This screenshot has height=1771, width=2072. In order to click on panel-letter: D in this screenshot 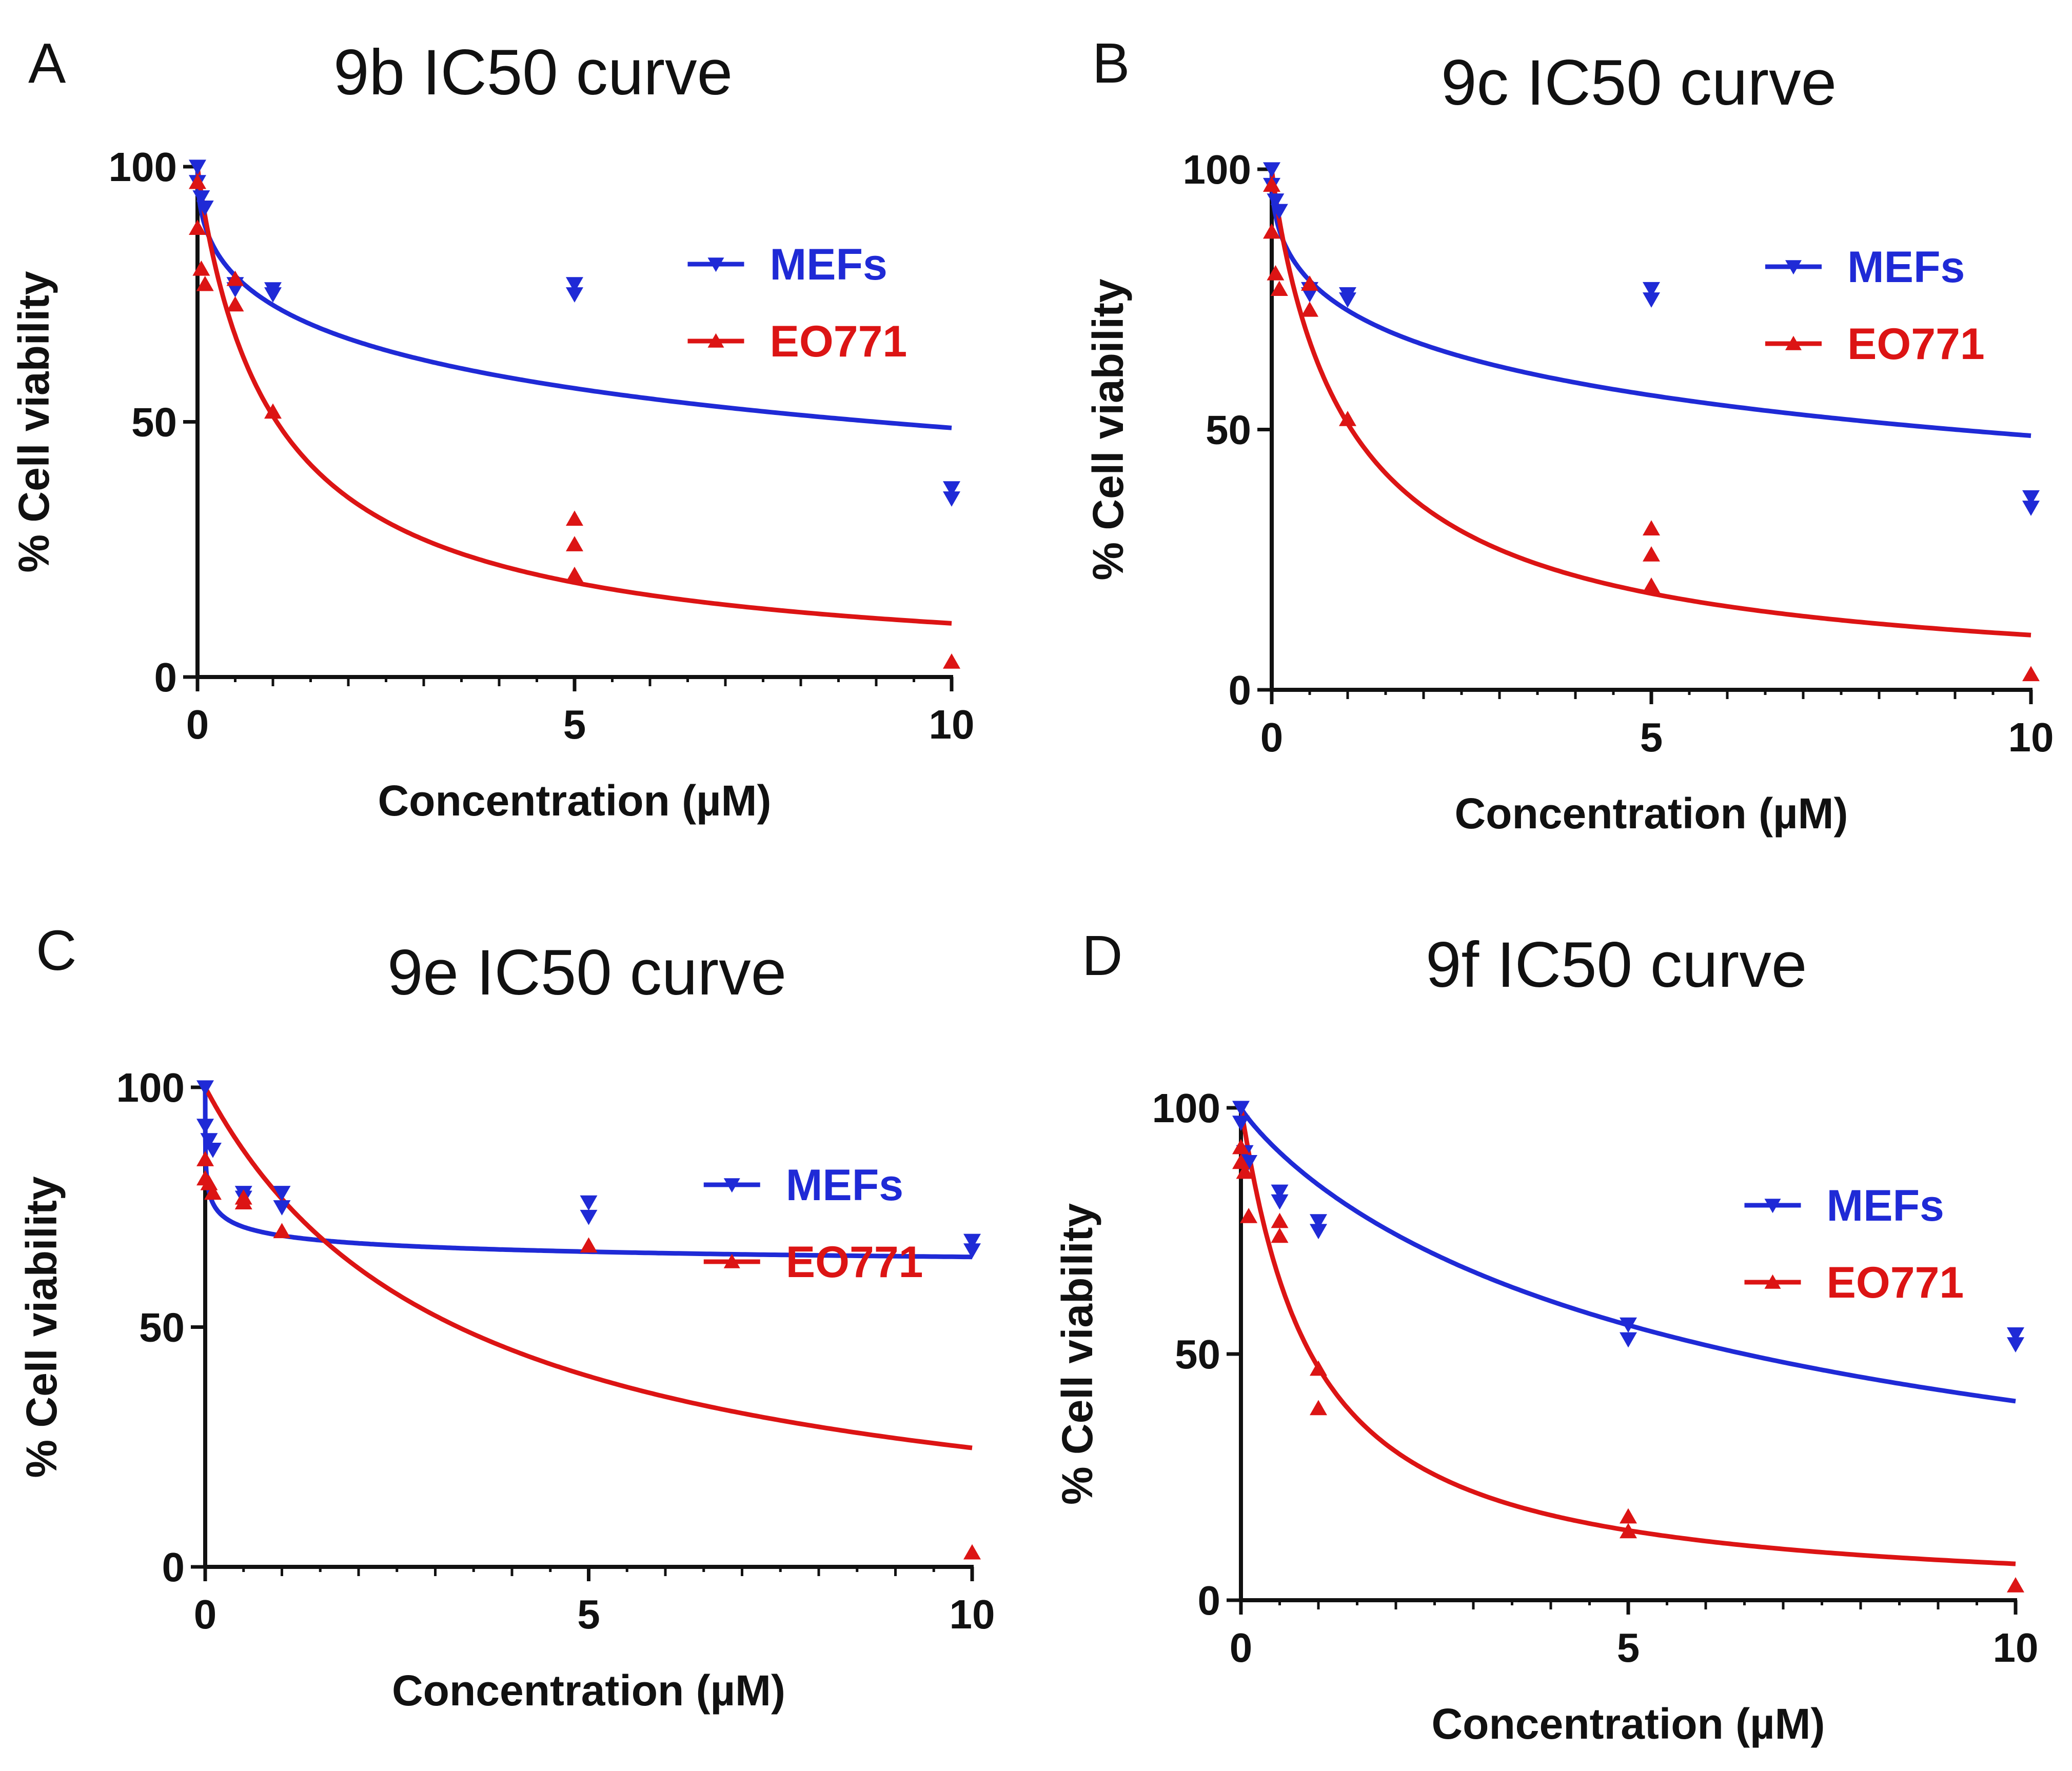, I will do `click(1102, 955)`.